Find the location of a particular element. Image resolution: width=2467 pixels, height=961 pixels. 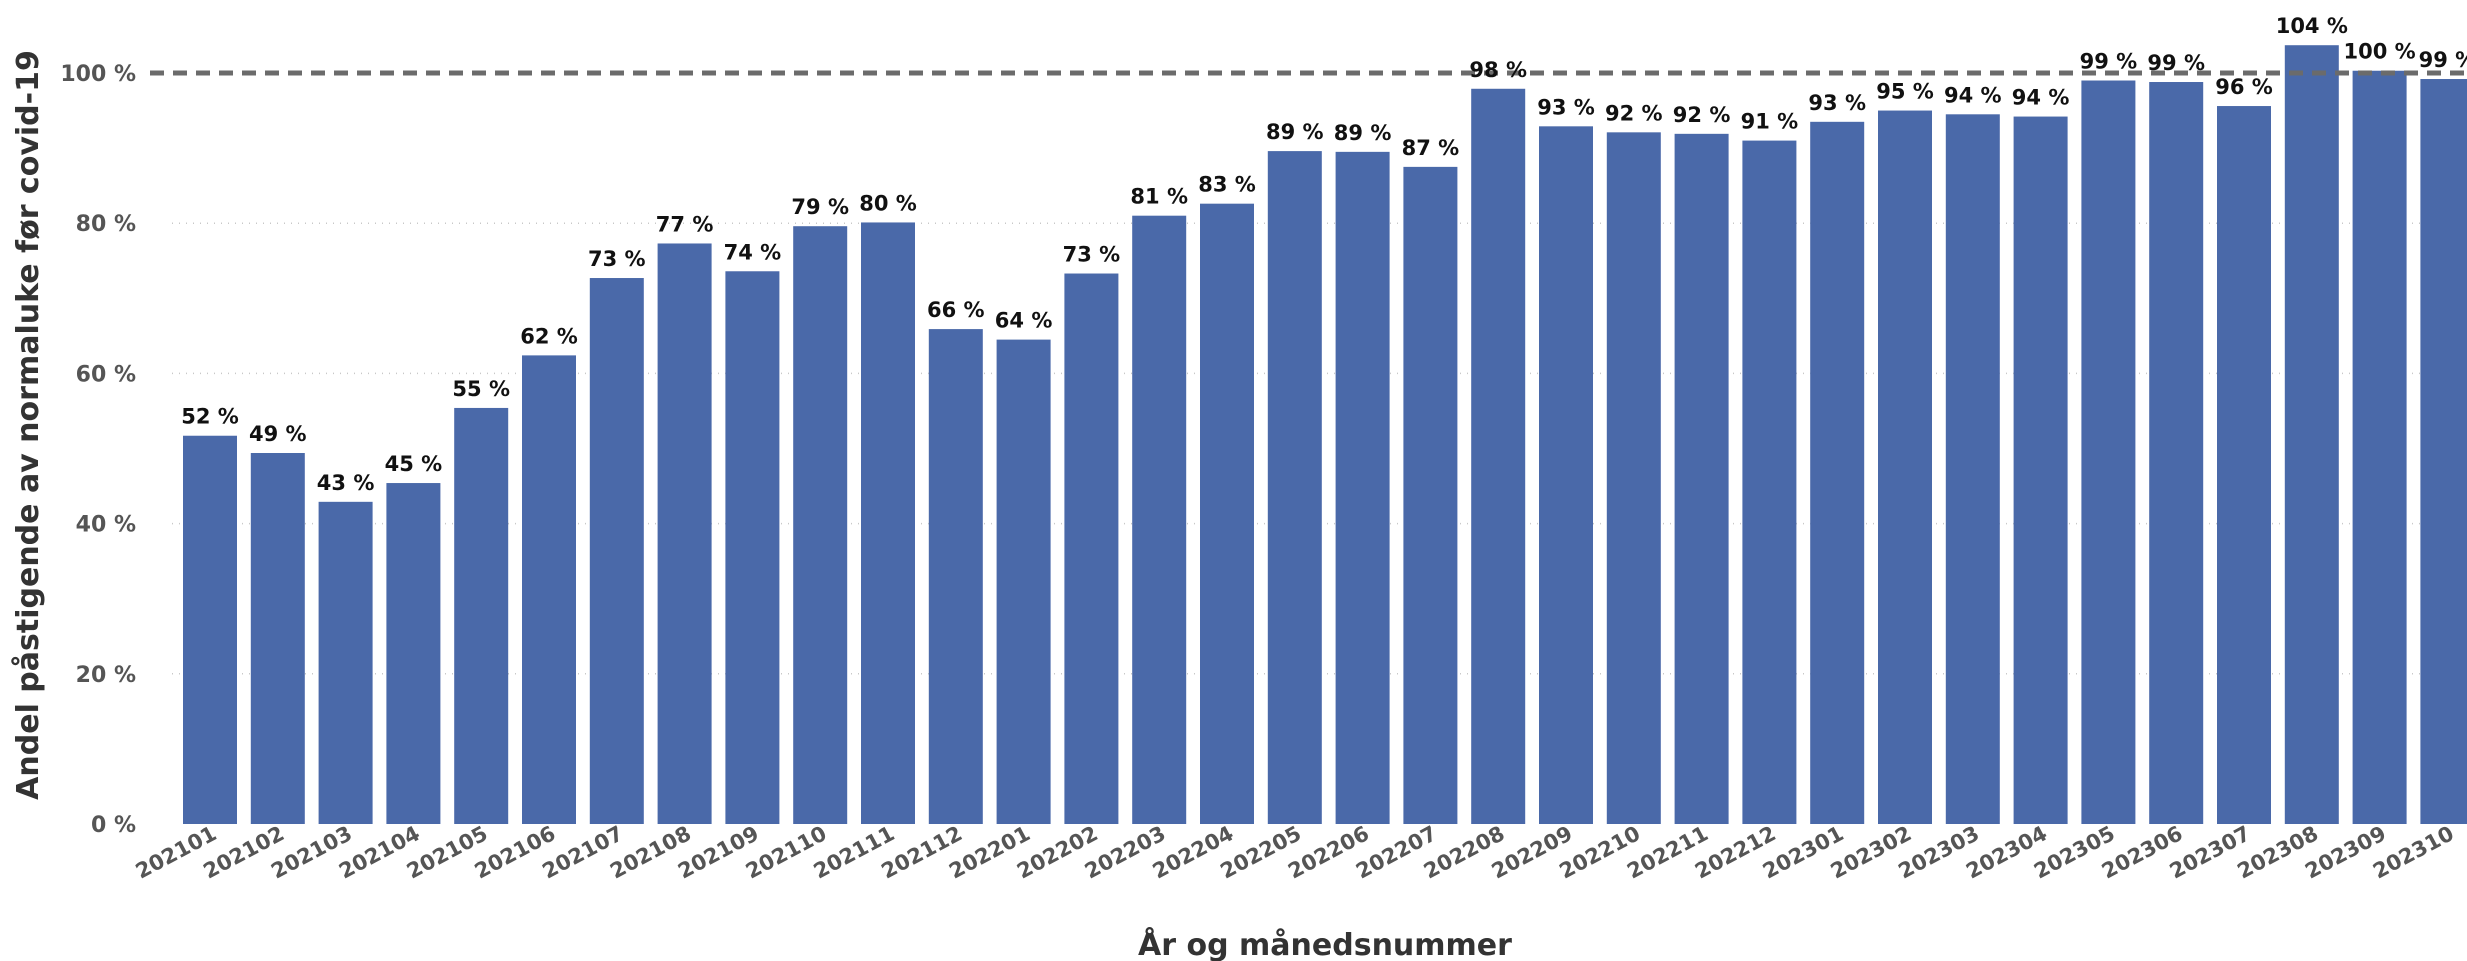

data-label: 87 % is located at coordinates (1431, 148).